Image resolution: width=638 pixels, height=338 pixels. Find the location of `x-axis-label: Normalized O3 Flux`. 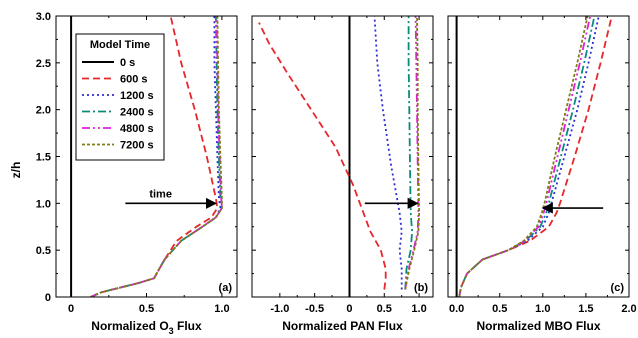

x-axis-label: Normalized O3 Flux is located at coordinates (146, 327).